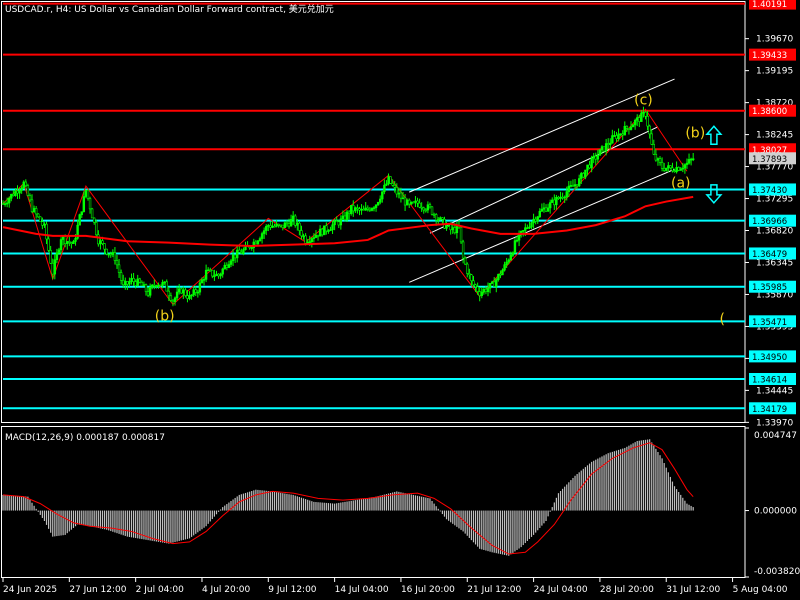 The image size is (800, 600). I want to click on channel-upper-line, so click(542, 135).